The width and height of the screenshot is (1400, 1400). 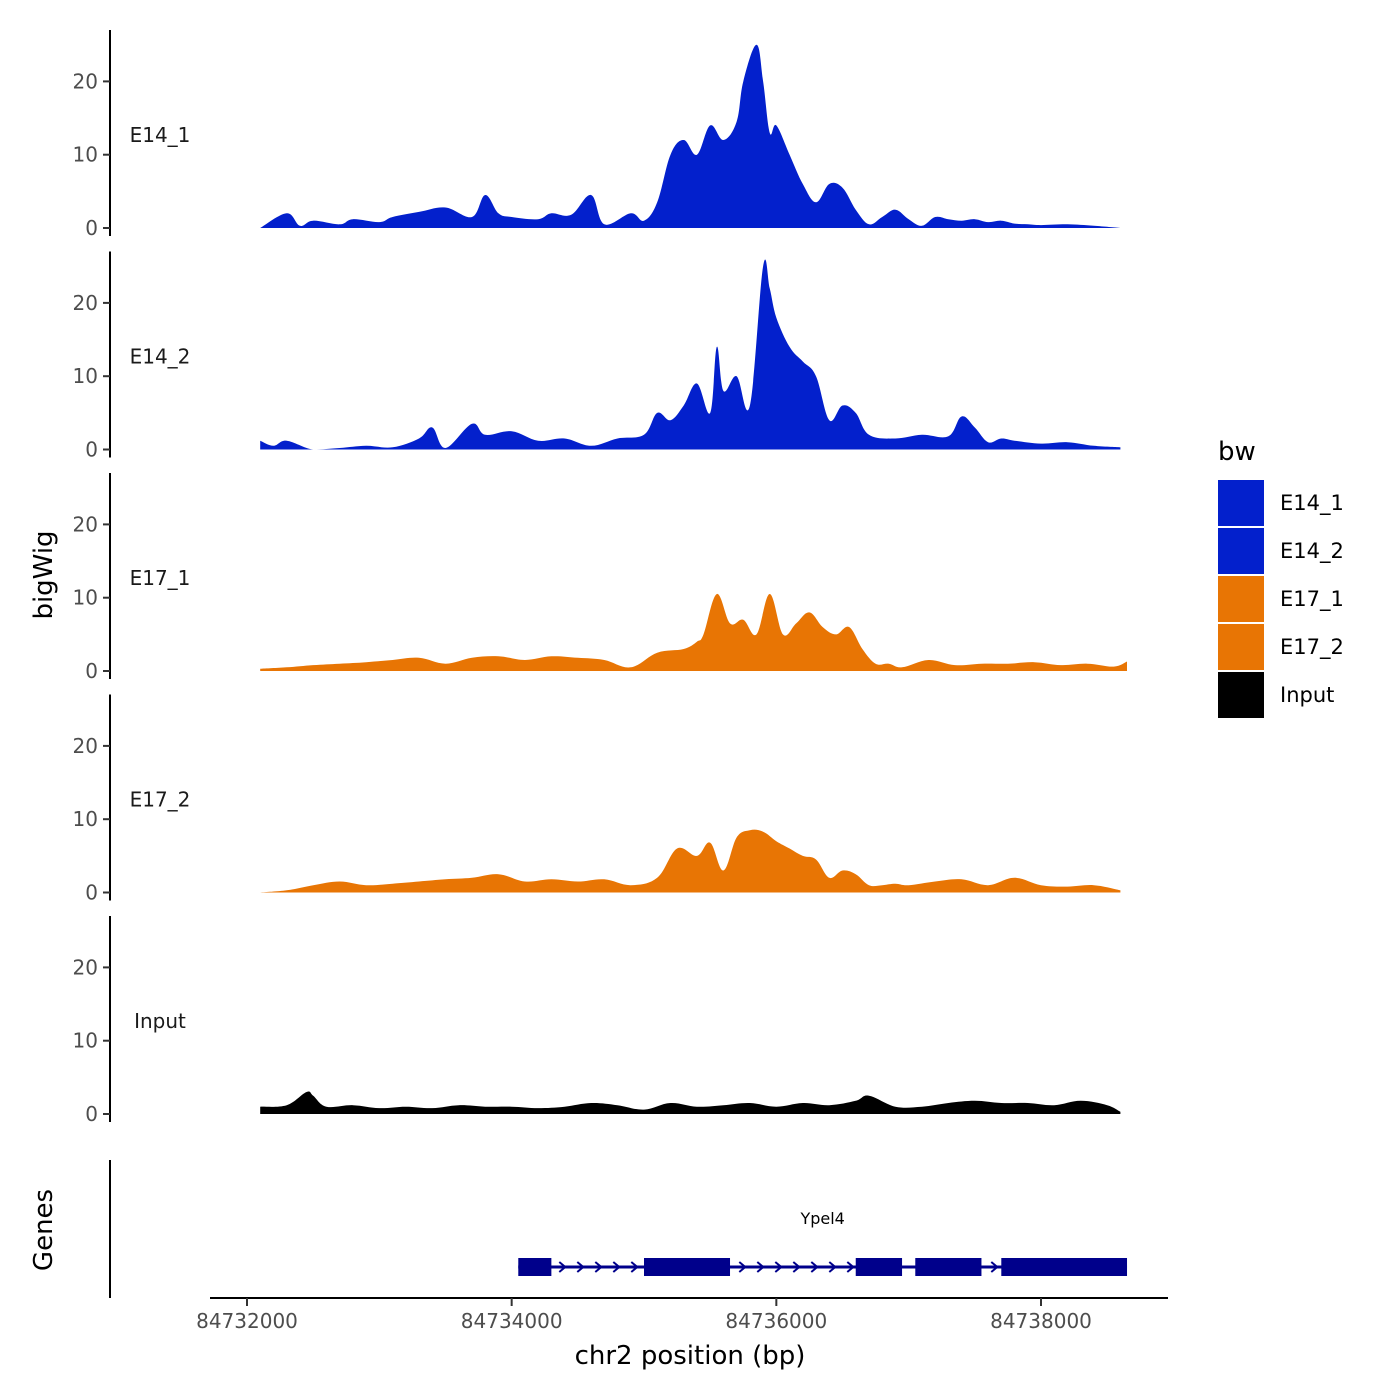 What do you see at coordinates (44, 1230) in the screenshot?
I see `genes-axis-title: Genes` at bounding box center [44, 1230].